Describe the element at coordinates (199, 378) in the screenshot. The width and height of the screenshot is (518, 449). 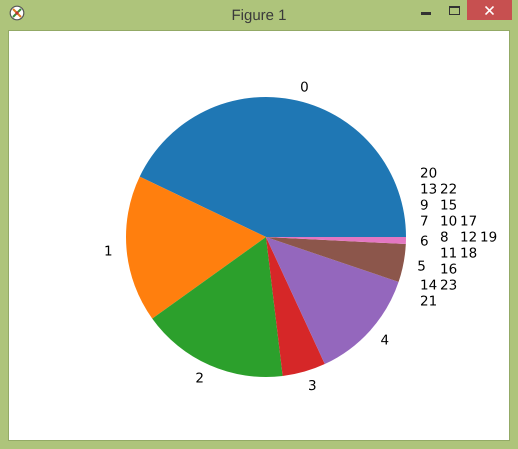
I see `slice-label: 2` at that location.